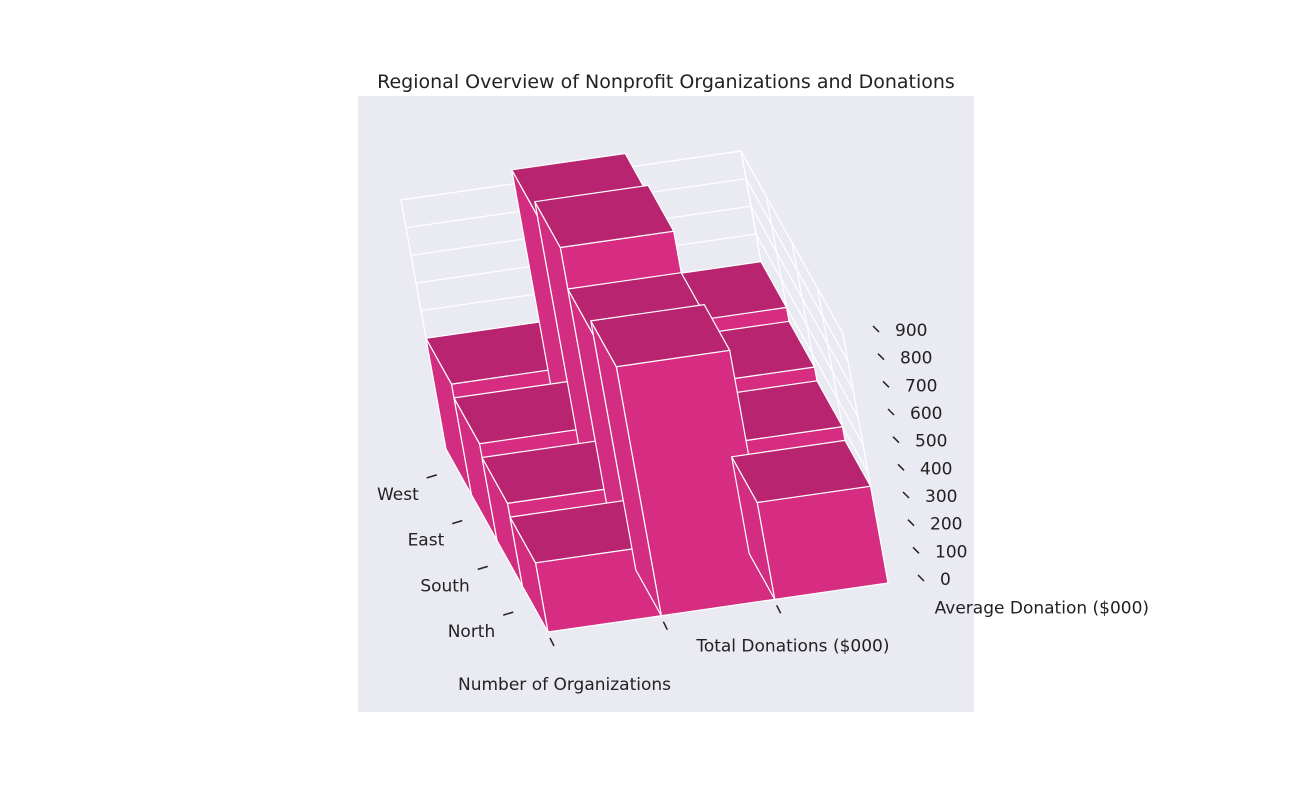  I want to click on z-tick-label: 0, so click(945, 580).